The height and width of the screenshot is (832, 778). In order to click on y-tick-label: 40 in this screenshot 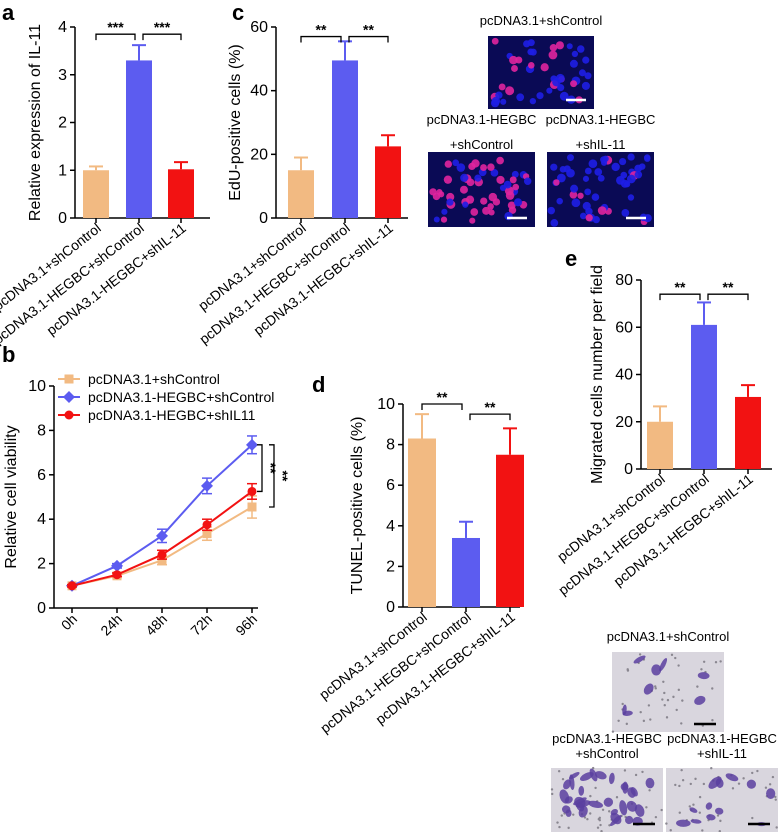, I will do `click(259, 91)`.